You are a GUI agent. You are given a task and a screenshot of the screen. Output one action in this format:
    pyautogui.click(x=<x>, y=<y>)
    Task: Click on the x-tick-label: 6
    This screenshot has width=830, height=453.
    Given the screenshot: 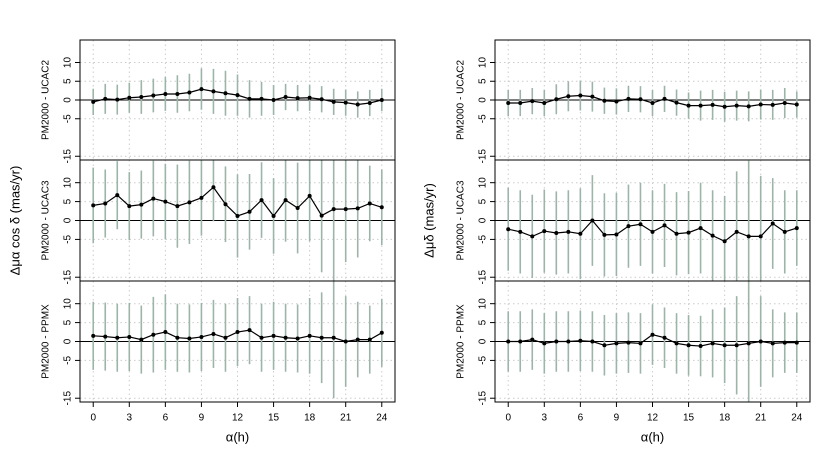 What is the action you would take?
    pyautogui.click(x=166, y=418)
    